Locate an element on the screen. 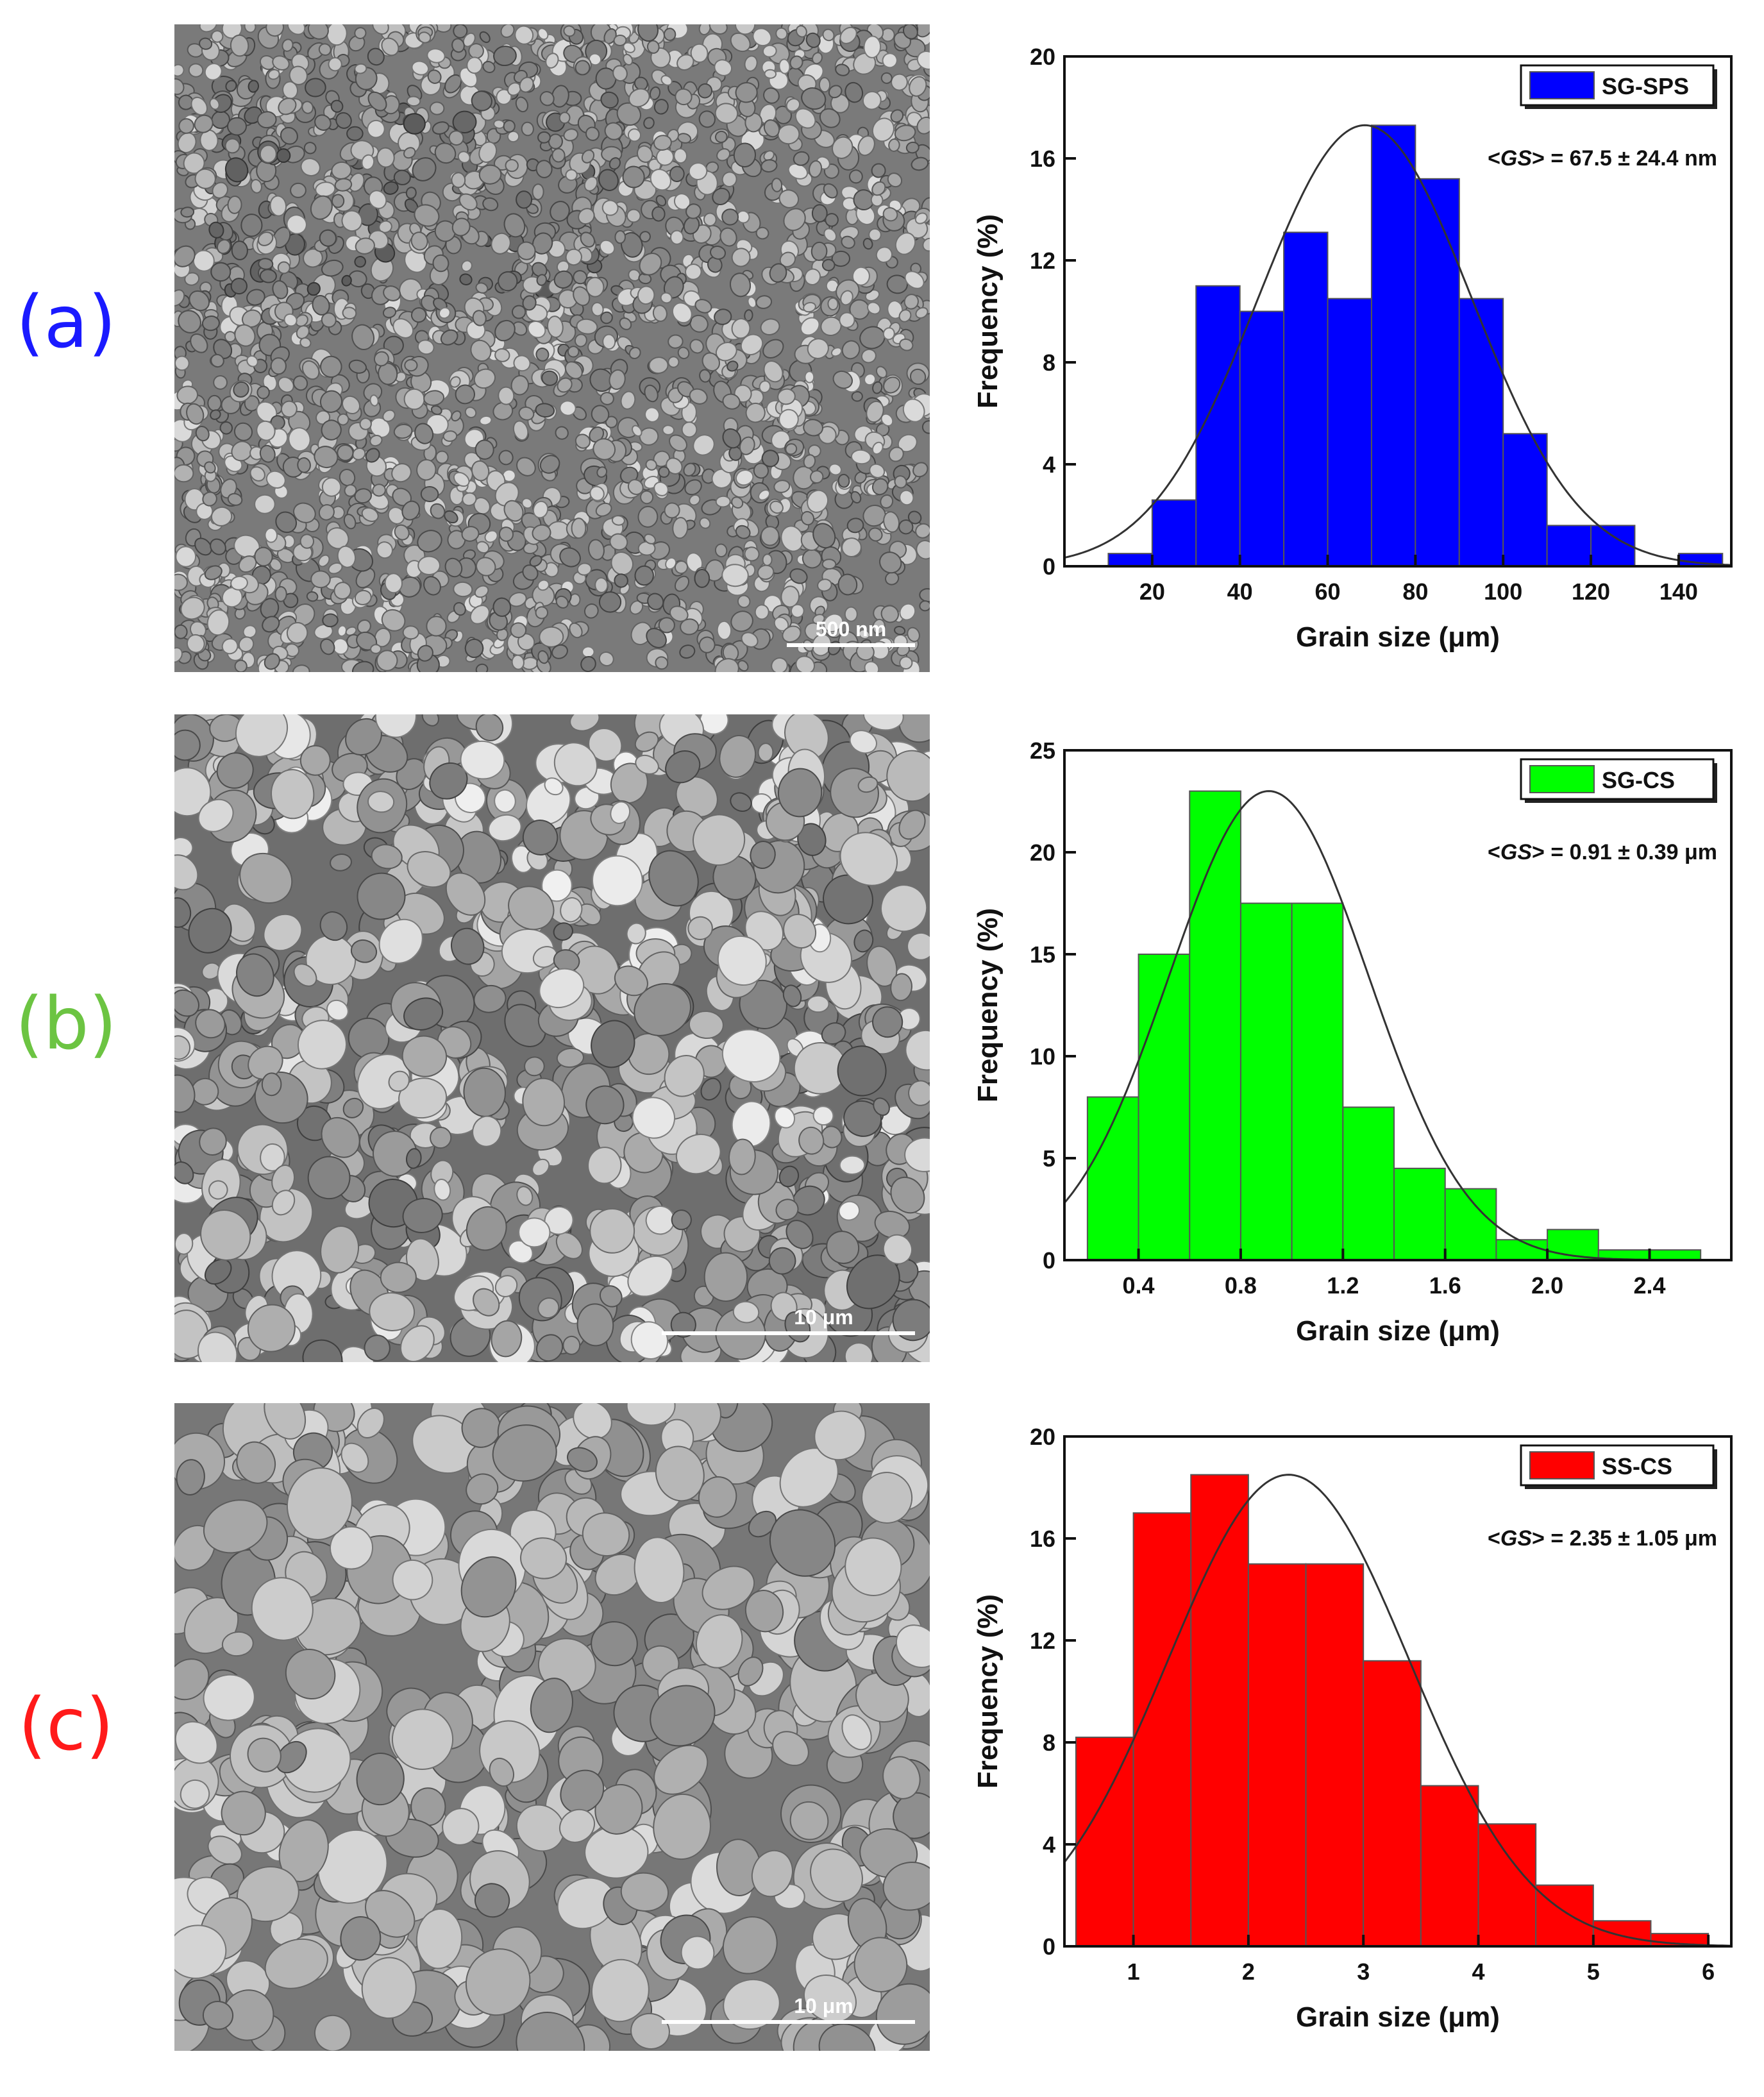 This screenshot has height=2097, width=1764. x-tick-label: 2 is located at coordinates (1248, 1971).